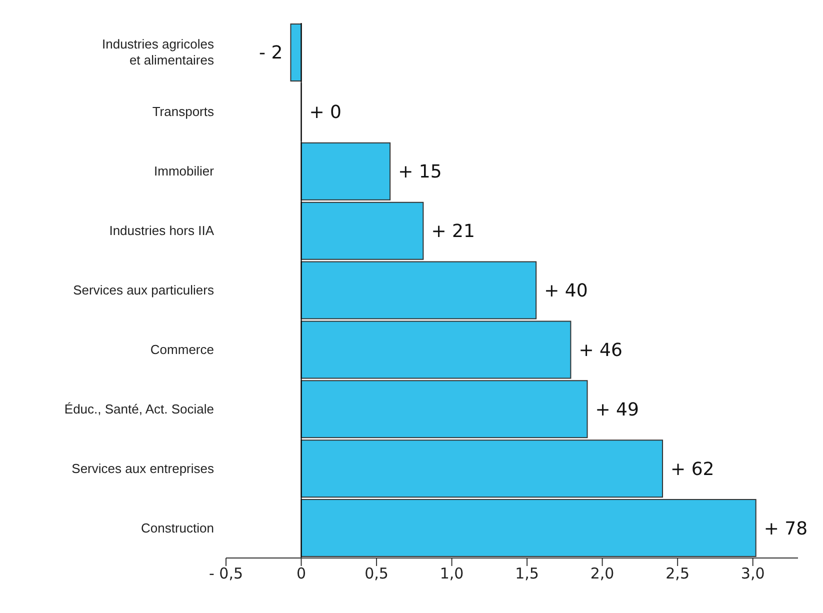 The image size is (823, 613). I want to click on x-tick-label: 3,0, so click(752, 573).